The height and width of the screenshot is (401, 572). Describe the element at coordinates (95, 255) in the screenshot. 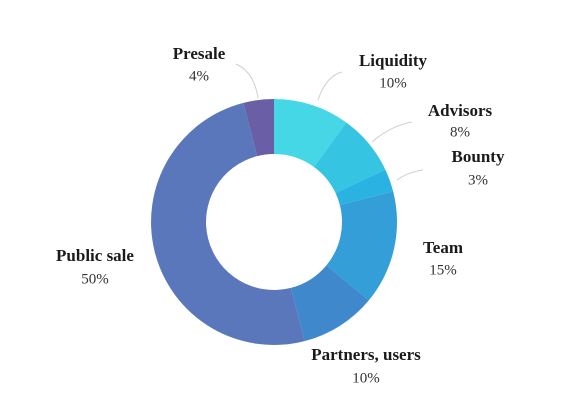

I see `slice-label: Public sale` at that location.